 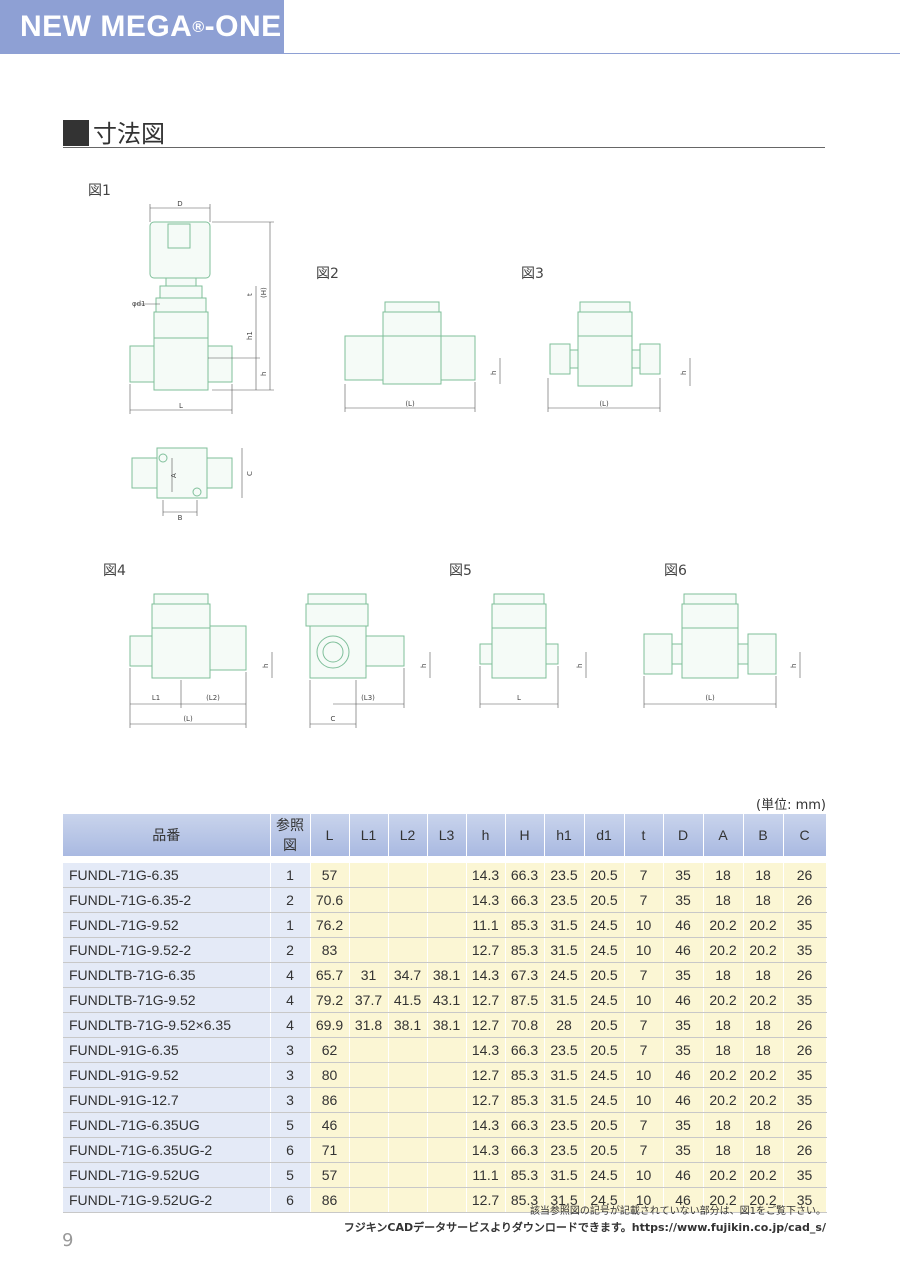 What do you see at coordinates (167, 1175) in the screenshot?
I see `part-number-cell: FUNDL-71G-9.52UG` at bounding box center [167, 1175].